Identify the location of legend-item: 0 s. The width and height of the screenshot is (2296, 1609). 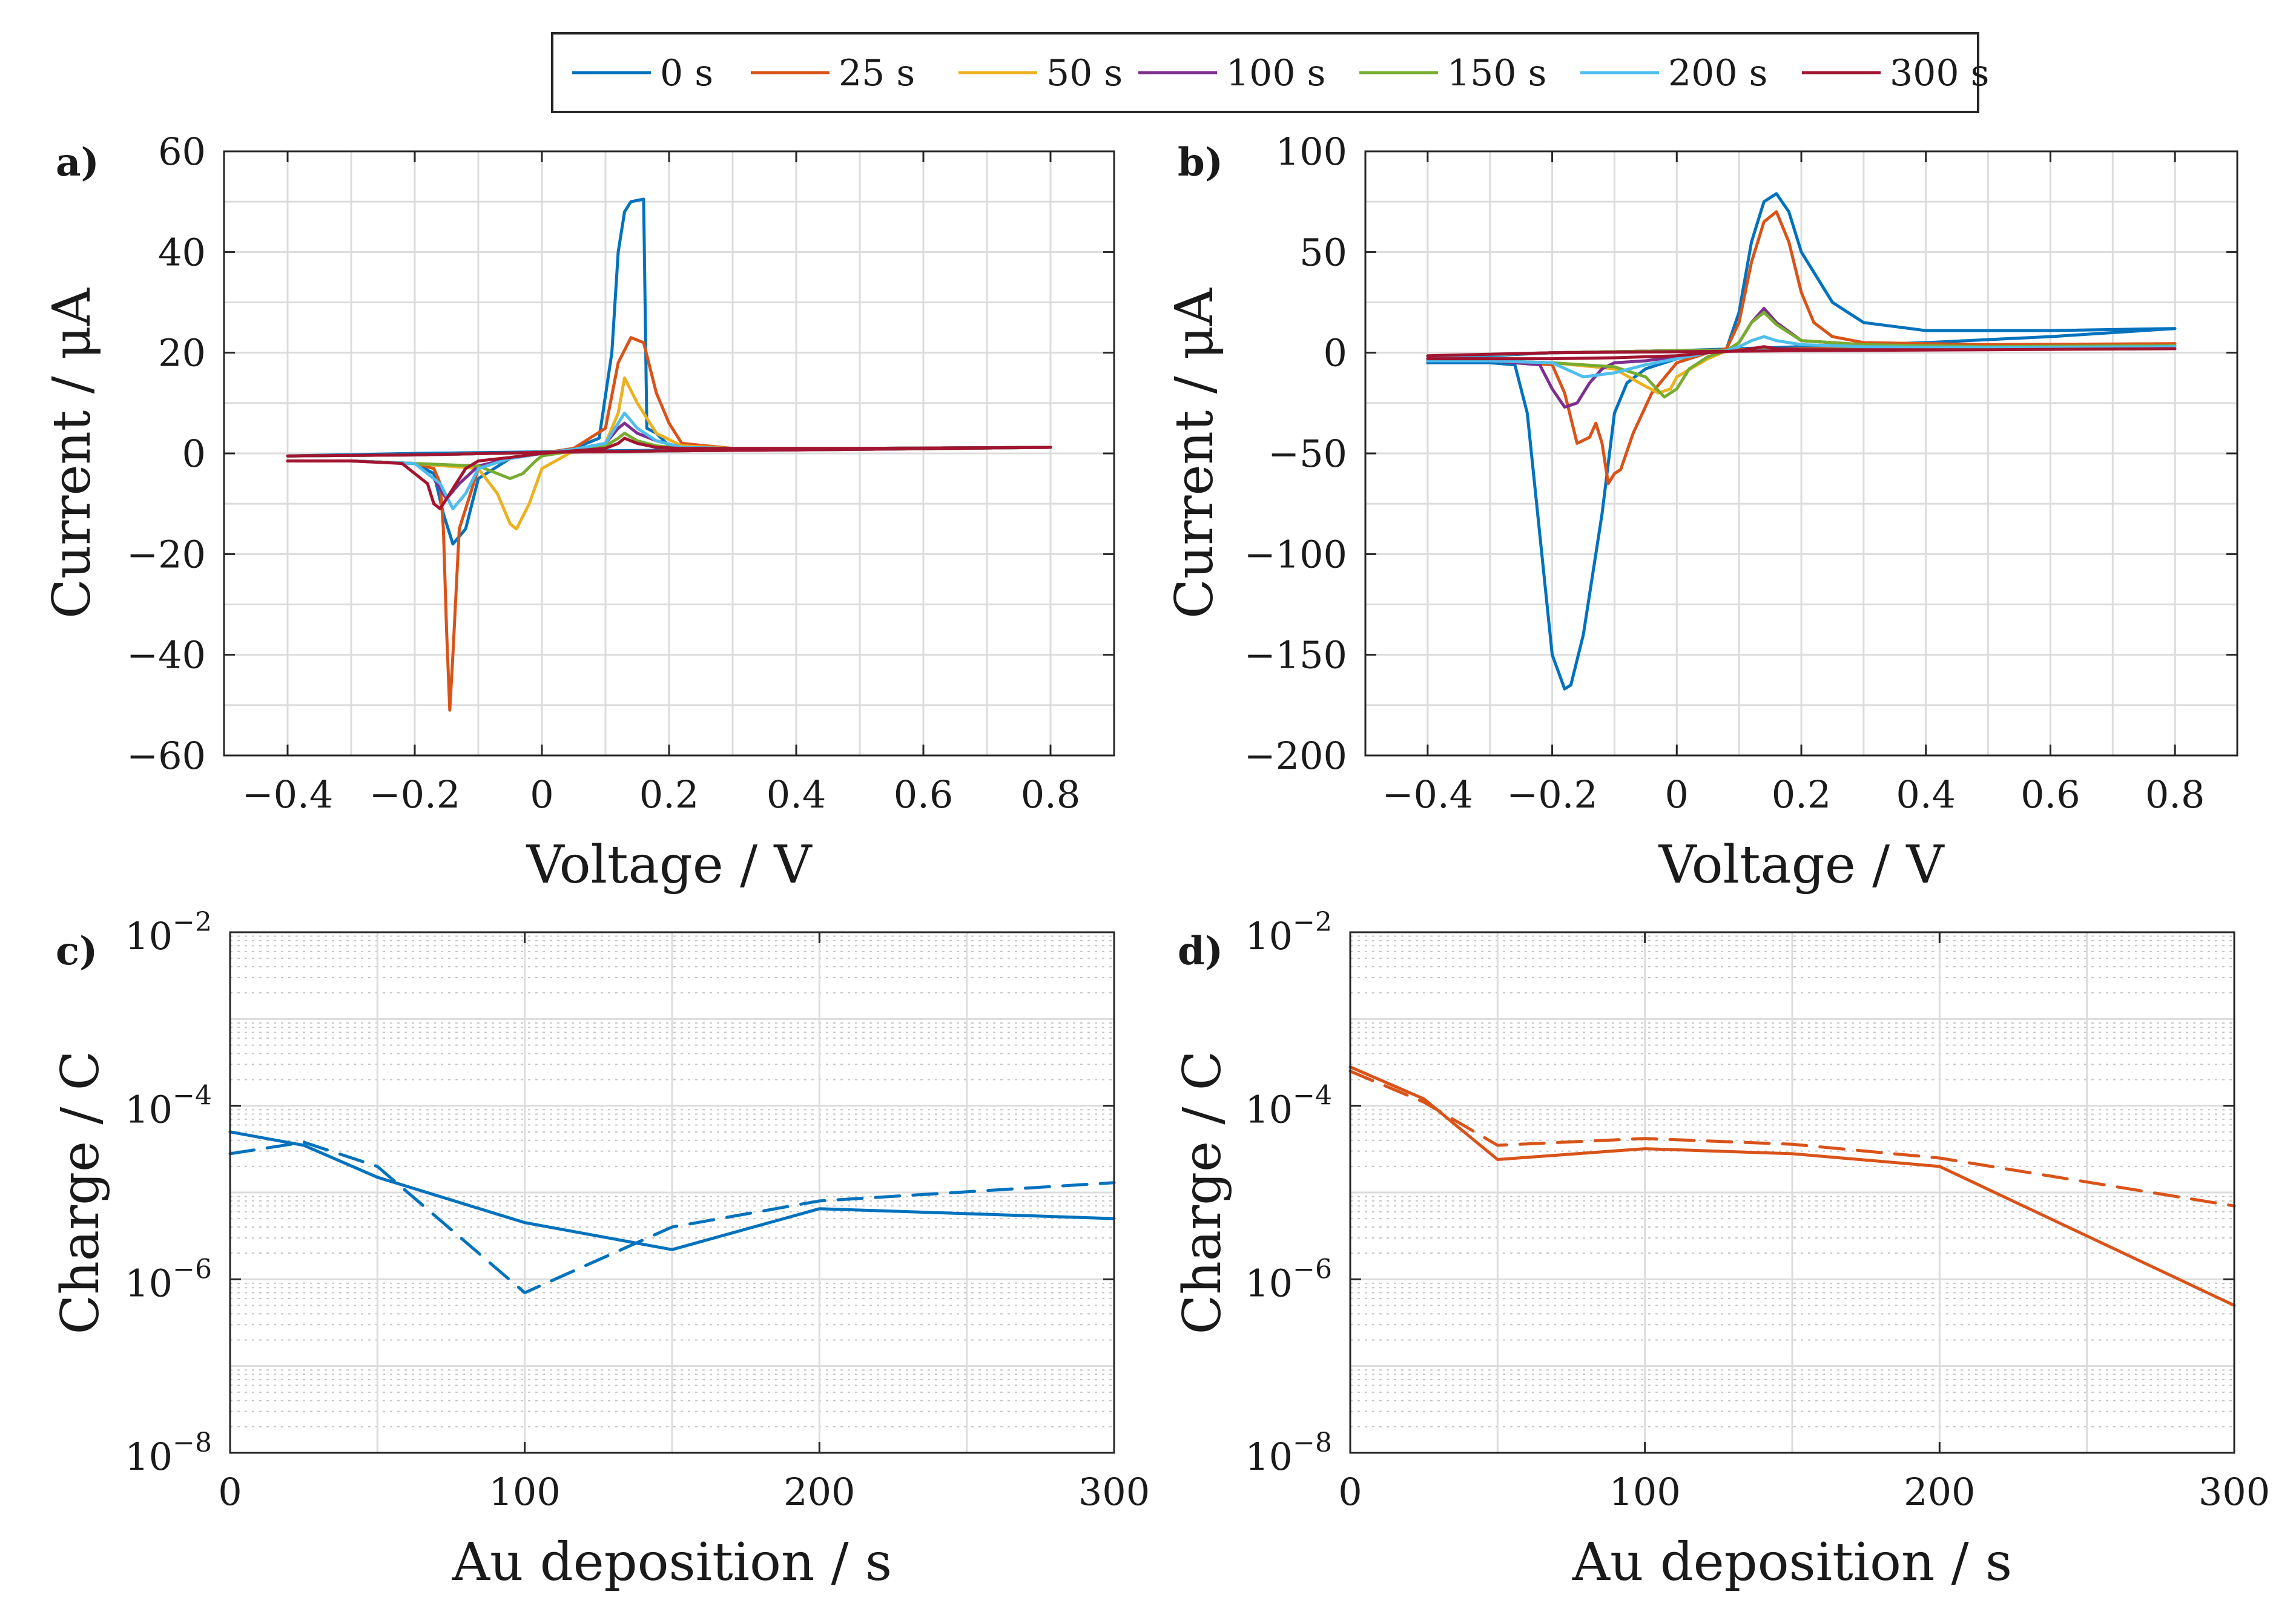
(643, 73).